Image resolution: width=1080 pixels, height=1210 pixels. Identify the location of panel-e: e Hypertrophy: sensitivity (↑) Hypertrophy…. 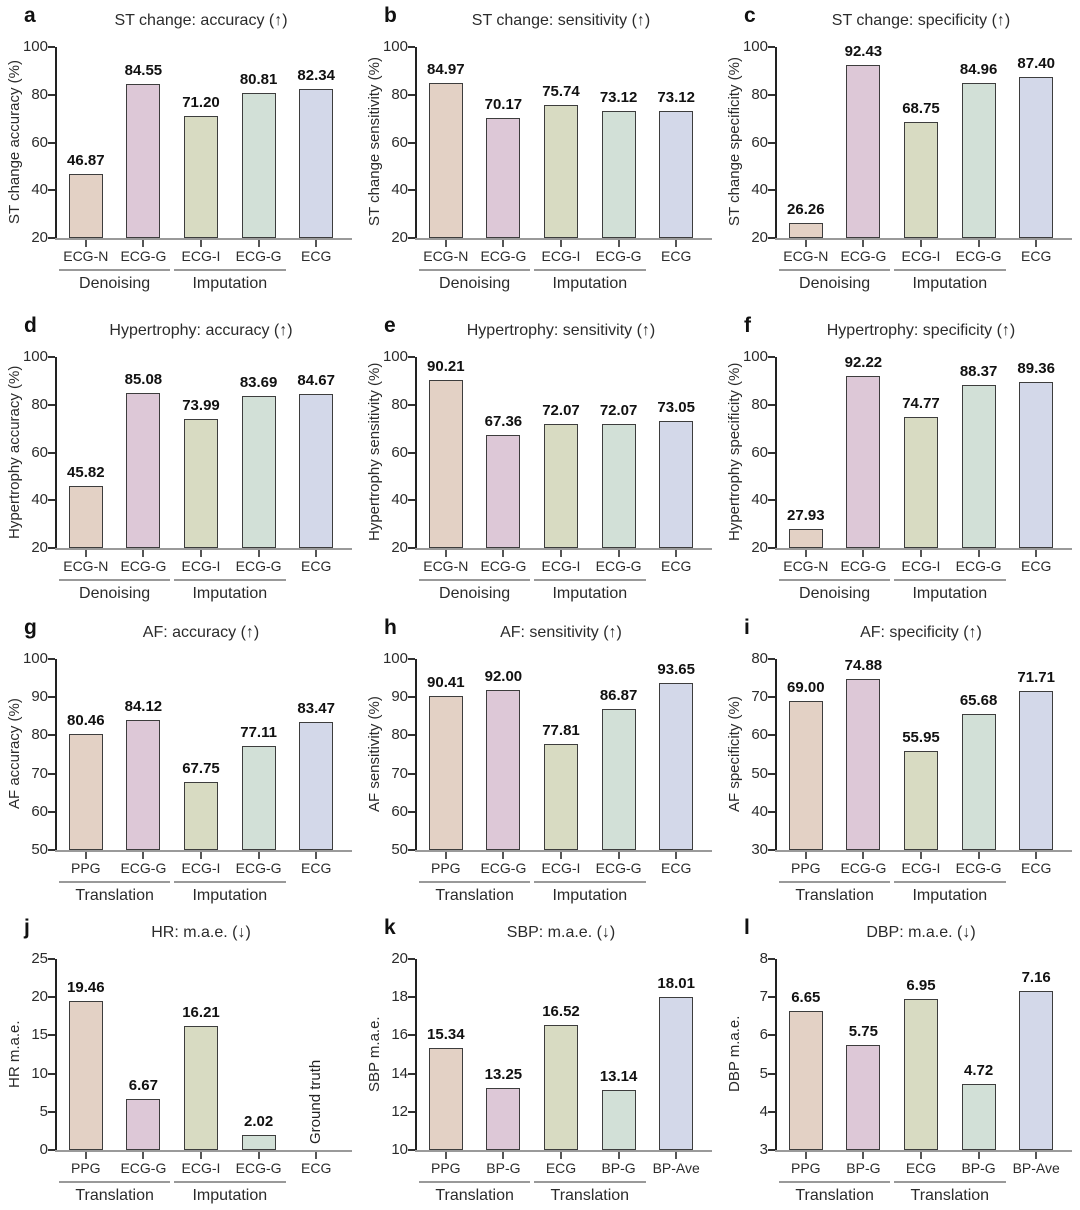
(540, 461).